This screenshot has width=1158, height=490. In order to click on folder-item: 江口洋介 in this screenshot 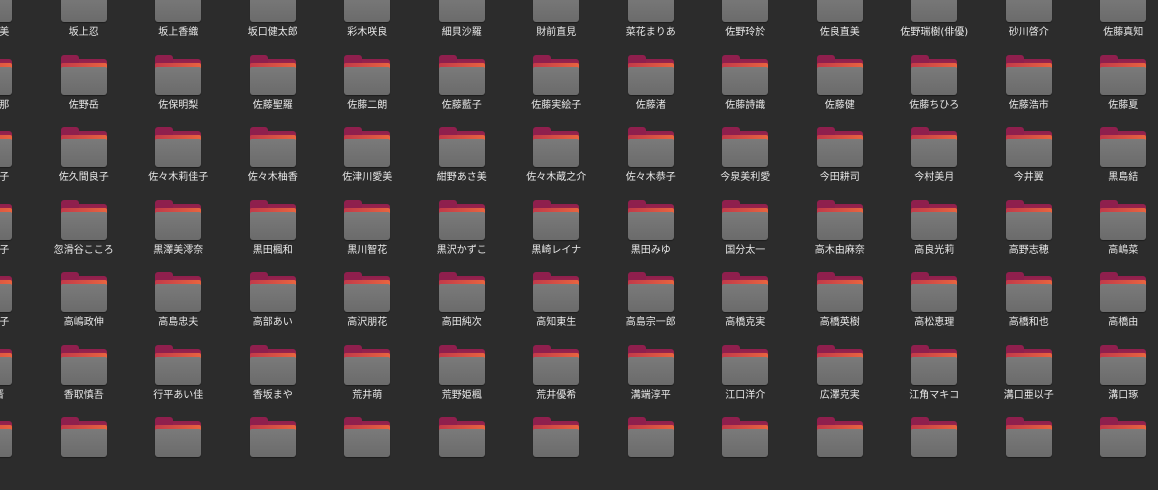, I will do `click(745, 381)`.